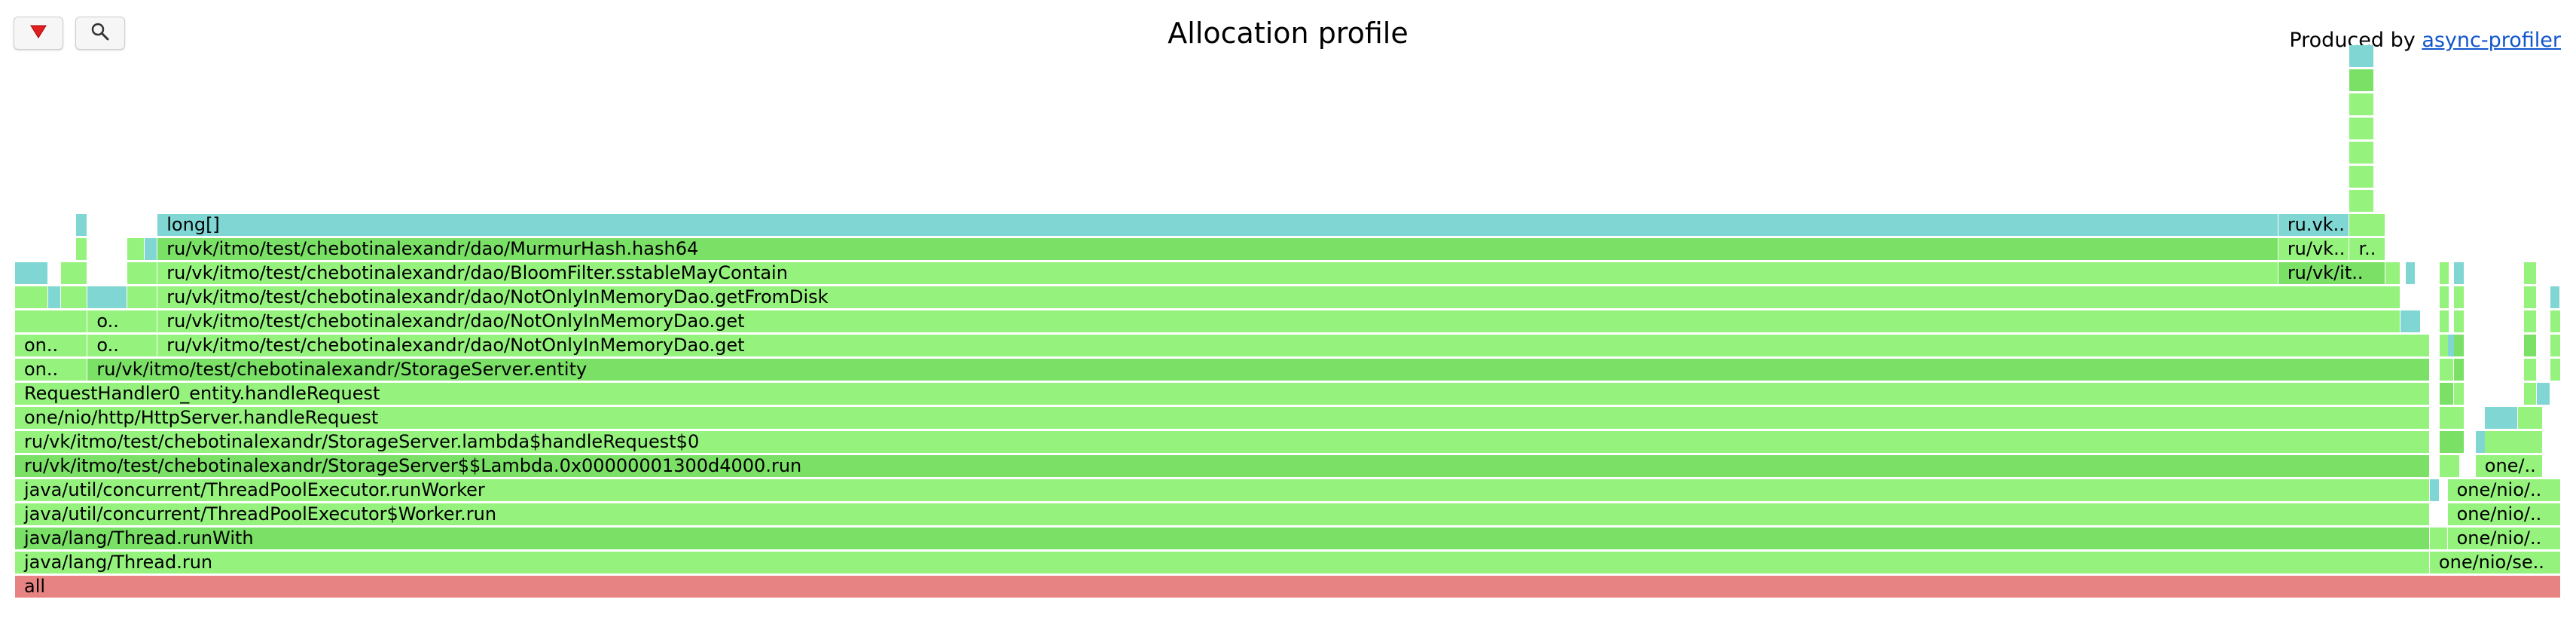 The height and width of the screenshot is (630, 2576). What do you see at coordinates (2367, 249) in the screenshot?
I see `flame-frame: r..` at bounding box center [2367, 249].